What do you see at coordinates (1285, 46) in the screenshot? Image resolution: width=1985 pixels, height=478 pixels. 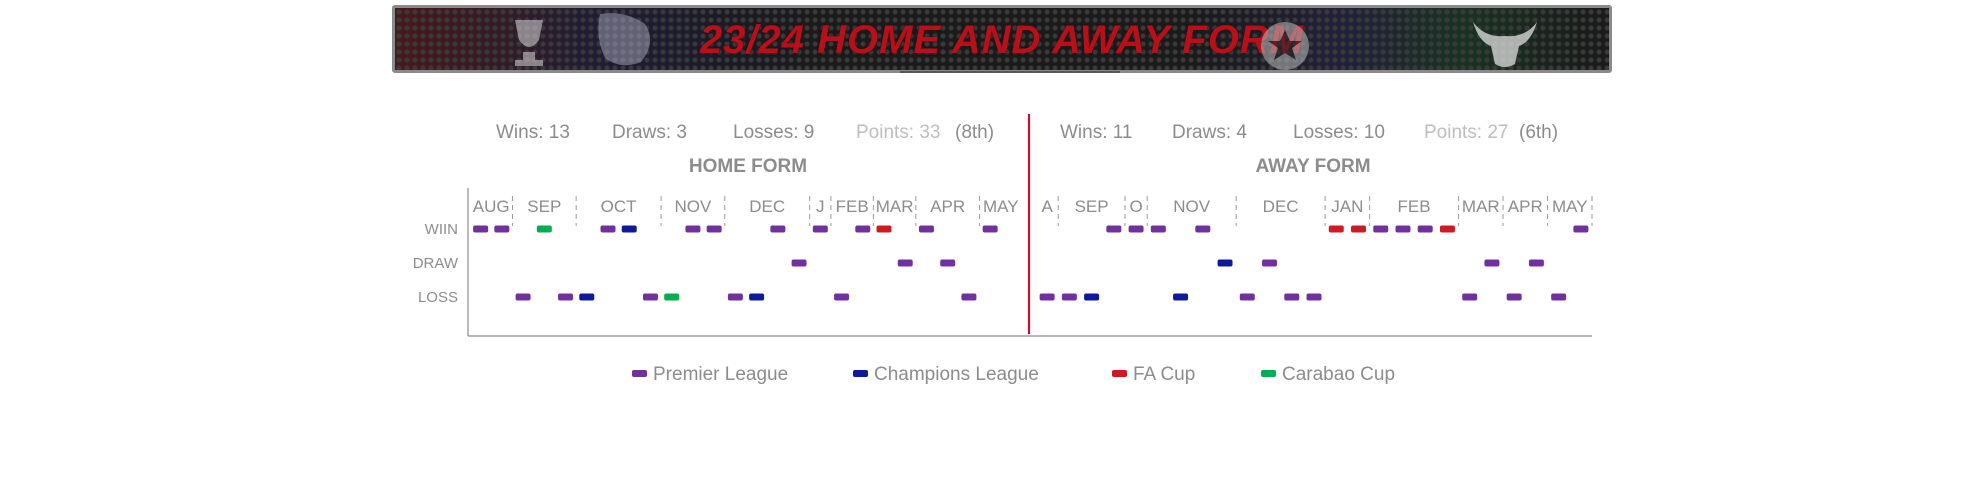 I see `starball-icon` at bounding box center [1285, 46].